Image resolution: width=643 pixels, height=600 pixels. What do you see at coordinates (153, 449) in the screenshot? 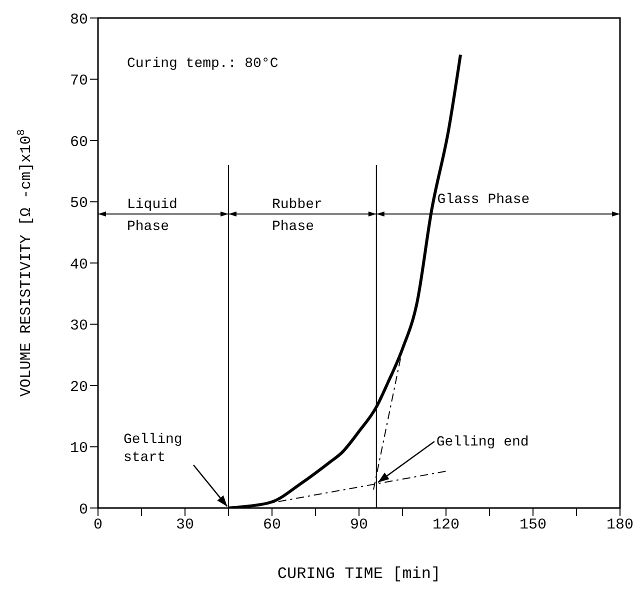
I see `annotation: Gelling start` at bounding box center [153, 449].